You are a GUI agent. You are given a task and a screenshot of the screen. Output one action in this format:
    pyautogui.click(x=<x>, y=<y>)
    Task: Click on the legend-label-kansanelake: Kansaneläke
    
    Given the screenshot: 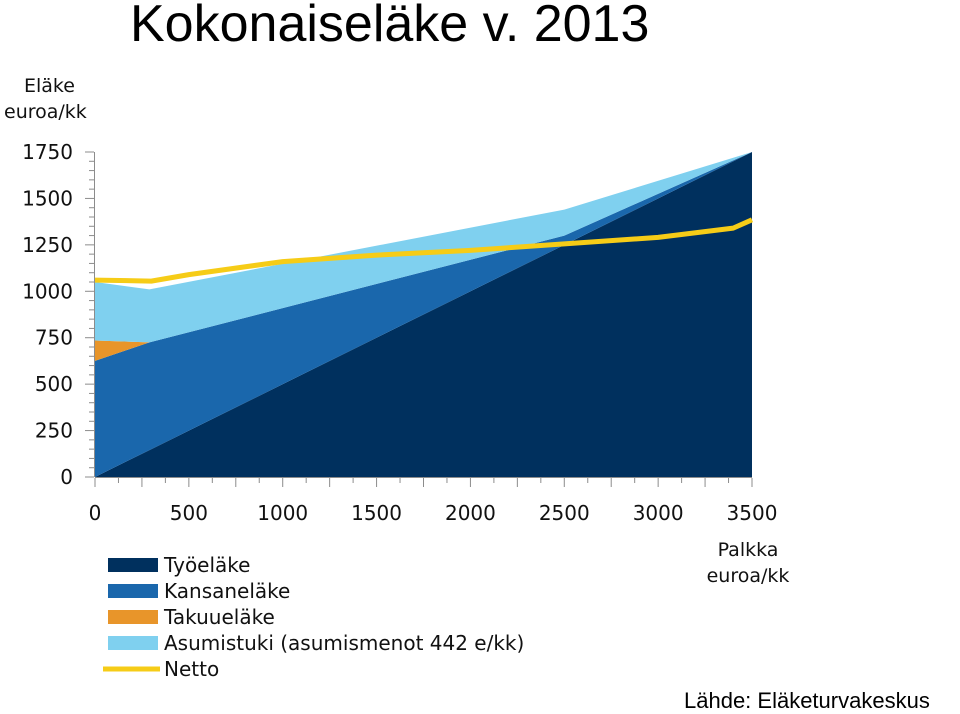 What is the action you would take?
    pyautogui.click(x=227, y=591)
    